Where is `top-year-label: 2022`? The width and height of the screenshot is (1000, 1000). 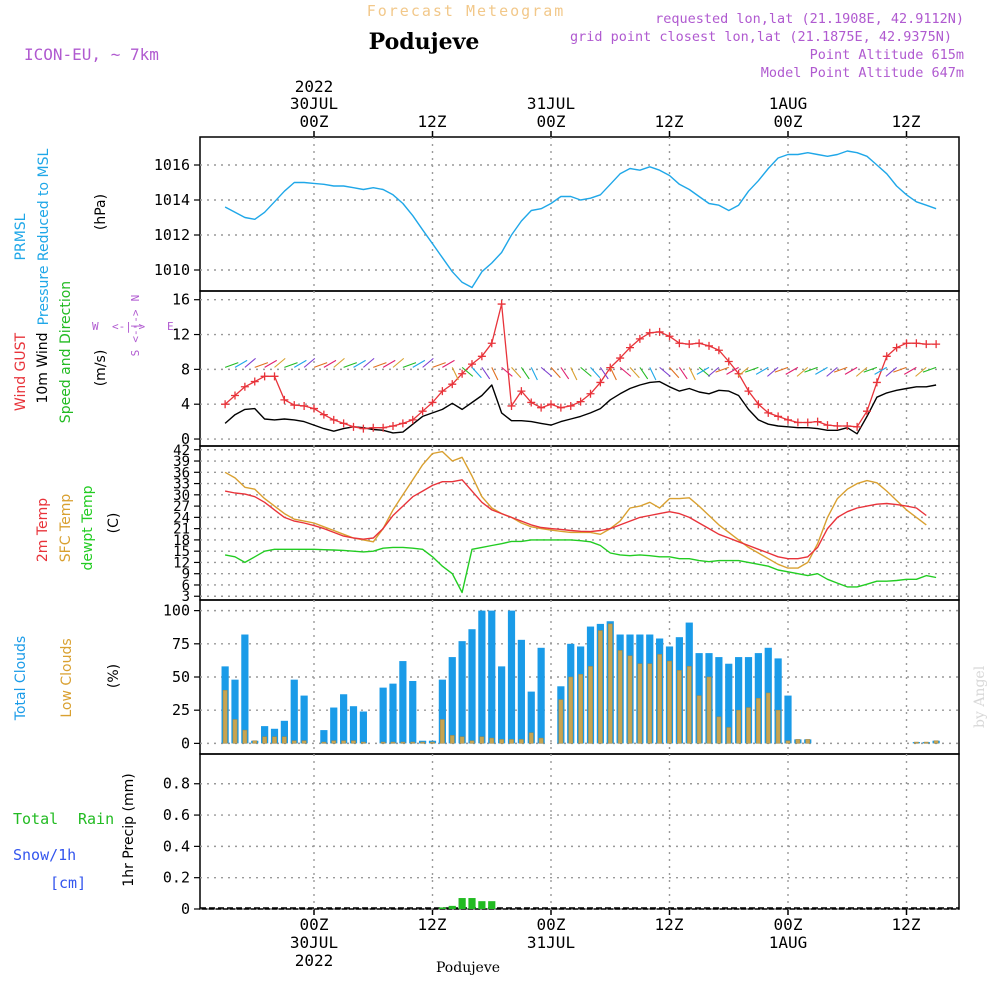 top-year-label: 2022 is located at coordinates (314, 86).